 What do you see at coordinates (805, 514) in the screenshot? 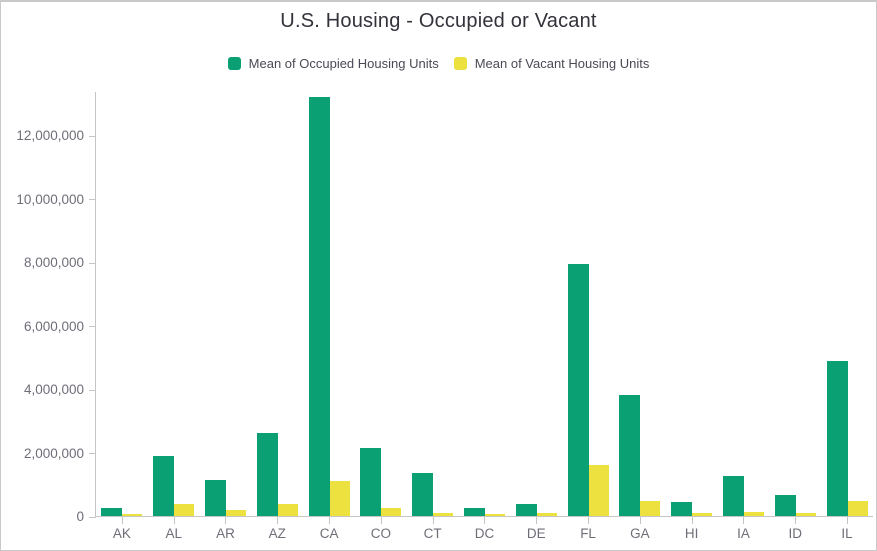
I see `vacant-bar-id` at bounding box center [805, 514].